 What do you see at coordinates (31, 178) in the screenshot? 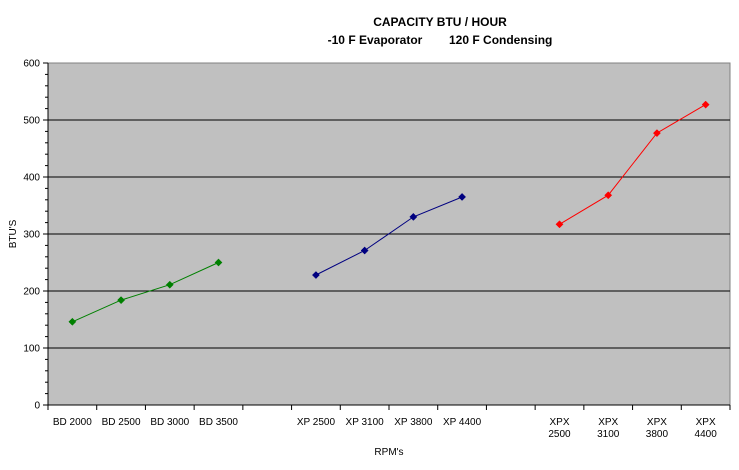
I see `y-tick-label: 400` at bounding box center [31, 178].